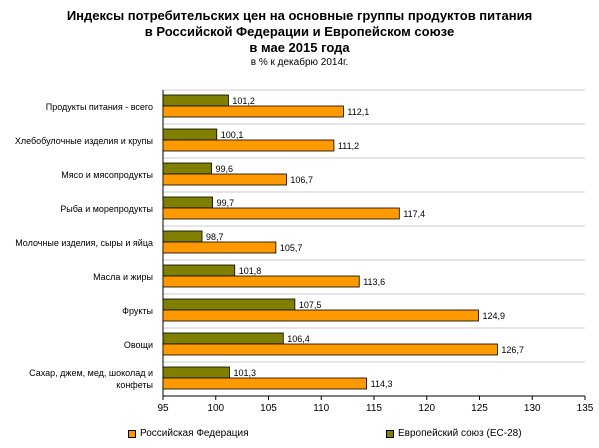 The image size is (599, 448). Describe the element at coordinates (163, 408) in the screenshot. I see `x-tick-label: 95` at that location.